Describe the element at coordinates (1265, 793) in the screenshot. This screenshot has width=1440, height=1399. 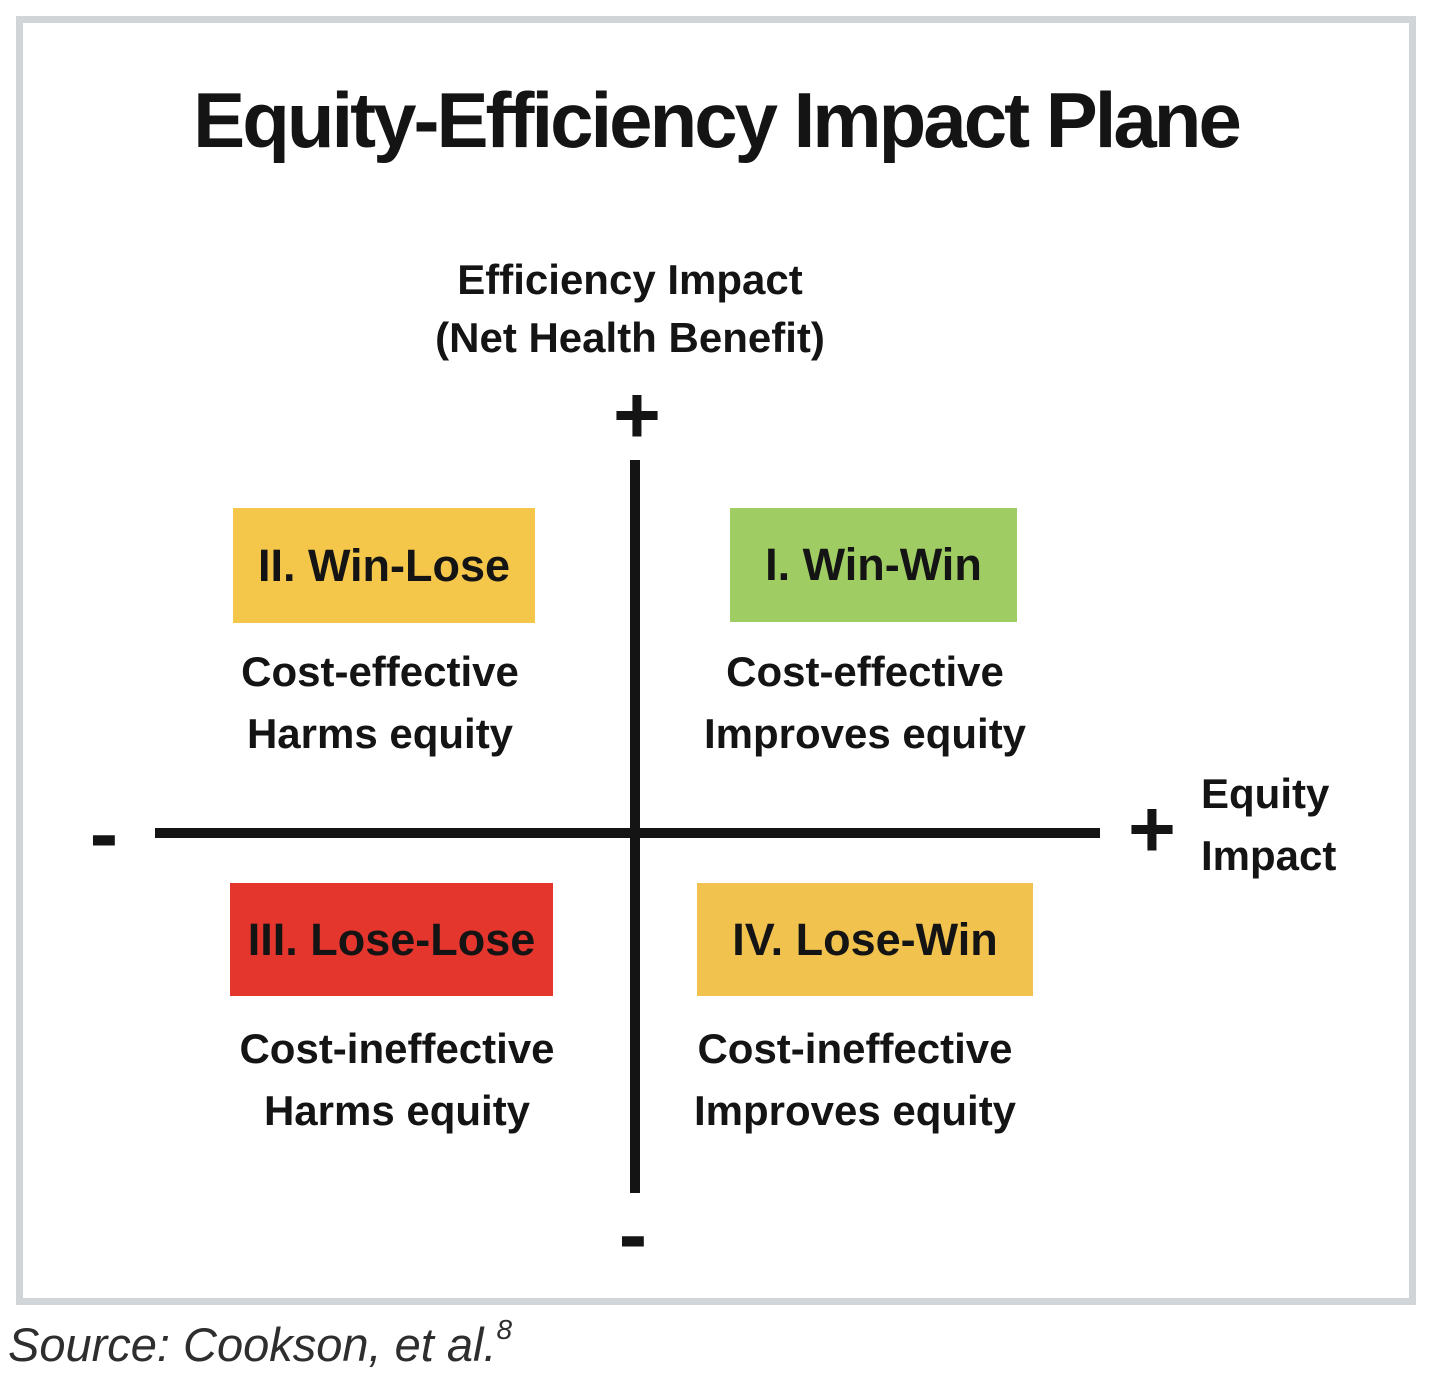
I see `x-axis-label-line1: Equity` at that location.